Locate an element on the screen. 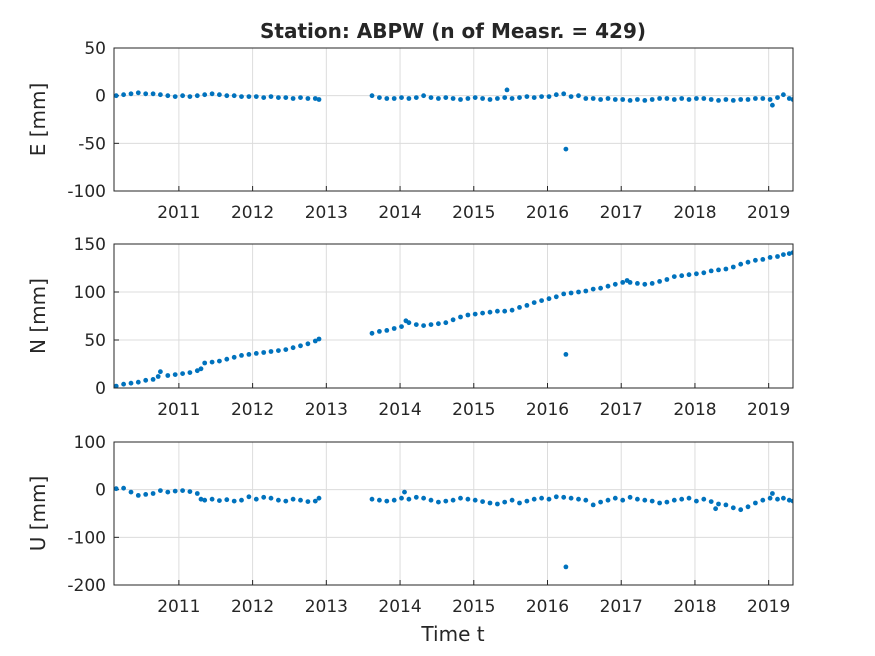  y-axis-label: N [mm] is located at coordinates (38, 316).